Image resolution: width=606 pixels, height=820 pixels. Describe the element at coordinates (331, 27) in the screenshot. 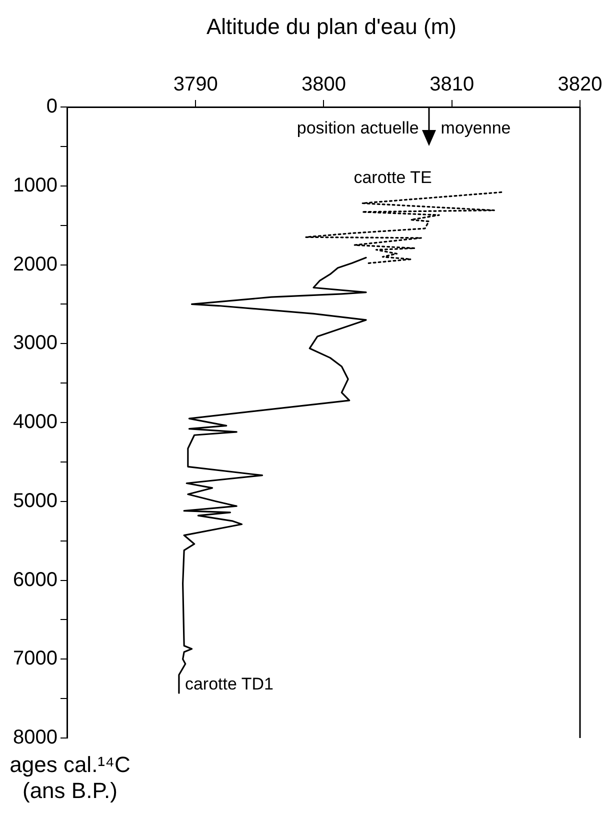

I see `x-axis-title: Altitude du plan d'eau (m)` at that location.